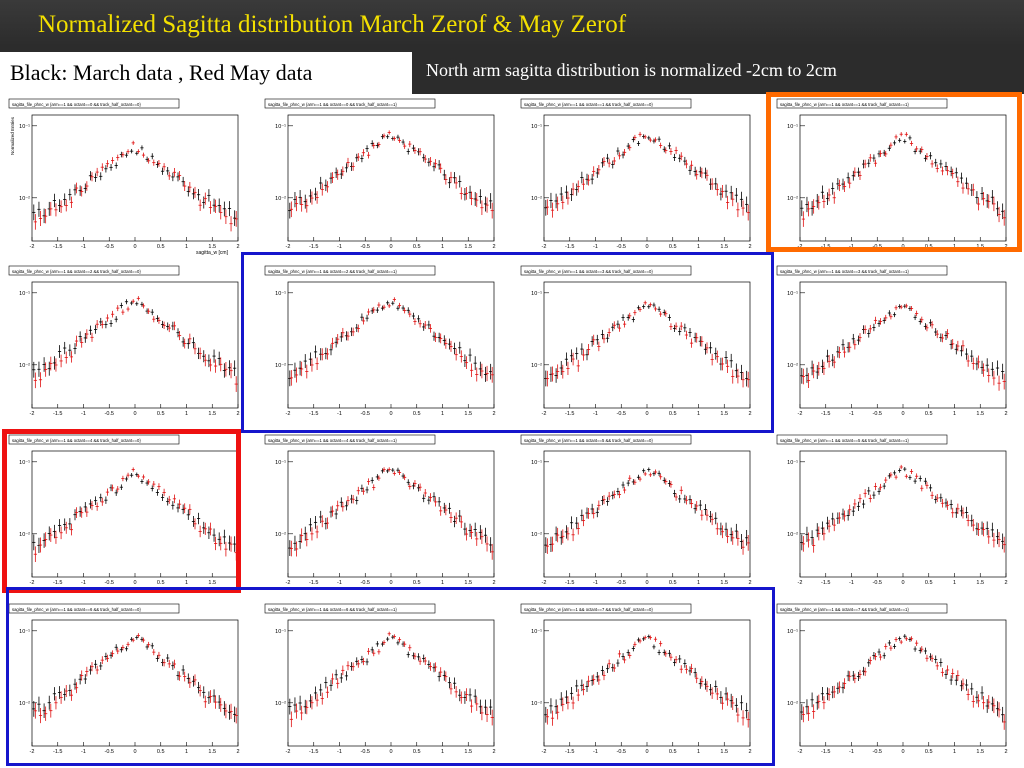 The width and height of the screenshot is (1024, 768). What do you see at coordinates (493, 414) in the screenshot?
I see `x-tick-label: 2` at bounding box center [493, 414].